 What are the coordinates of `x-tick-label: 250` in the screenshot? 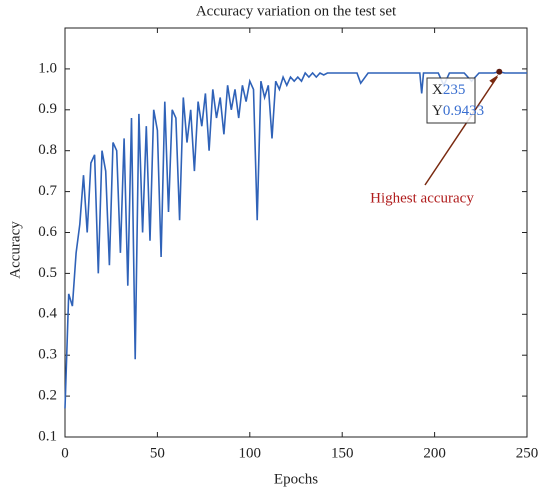 It's located at (527, 453).